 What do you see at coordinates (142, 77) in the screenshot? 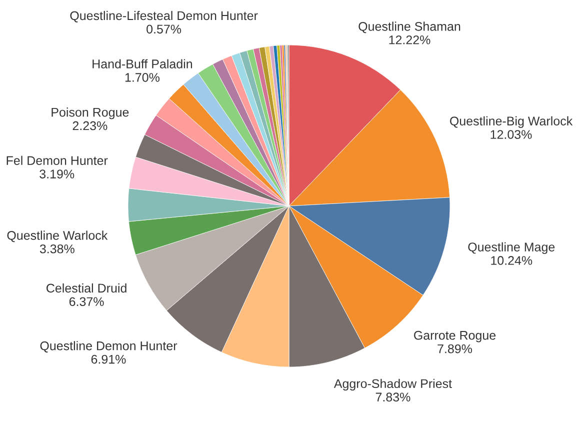
I see `data-label: 1.70%` at bounding box center [142, 77].